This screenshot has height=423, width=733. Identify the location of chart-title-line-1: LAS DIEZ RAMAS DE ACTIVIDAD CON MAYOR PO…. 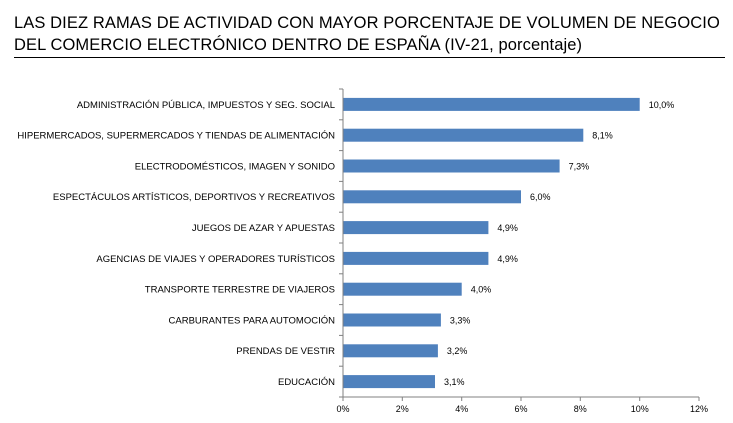
(367, 23).